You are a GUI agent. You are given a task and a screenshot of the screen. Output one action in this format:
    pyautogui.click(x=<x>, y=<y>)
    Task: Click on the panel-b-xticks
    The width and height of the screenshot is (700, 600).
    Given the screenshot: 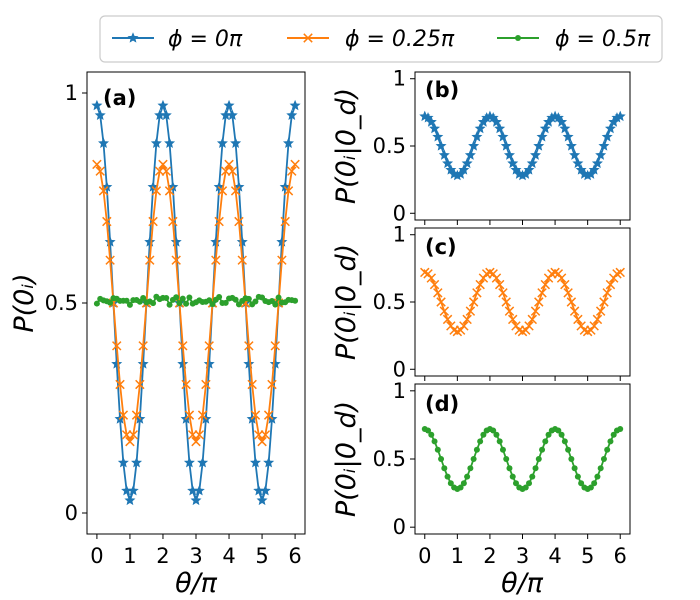 What is the action you would take?
    pyautogui.click(x=522, y=222)
    